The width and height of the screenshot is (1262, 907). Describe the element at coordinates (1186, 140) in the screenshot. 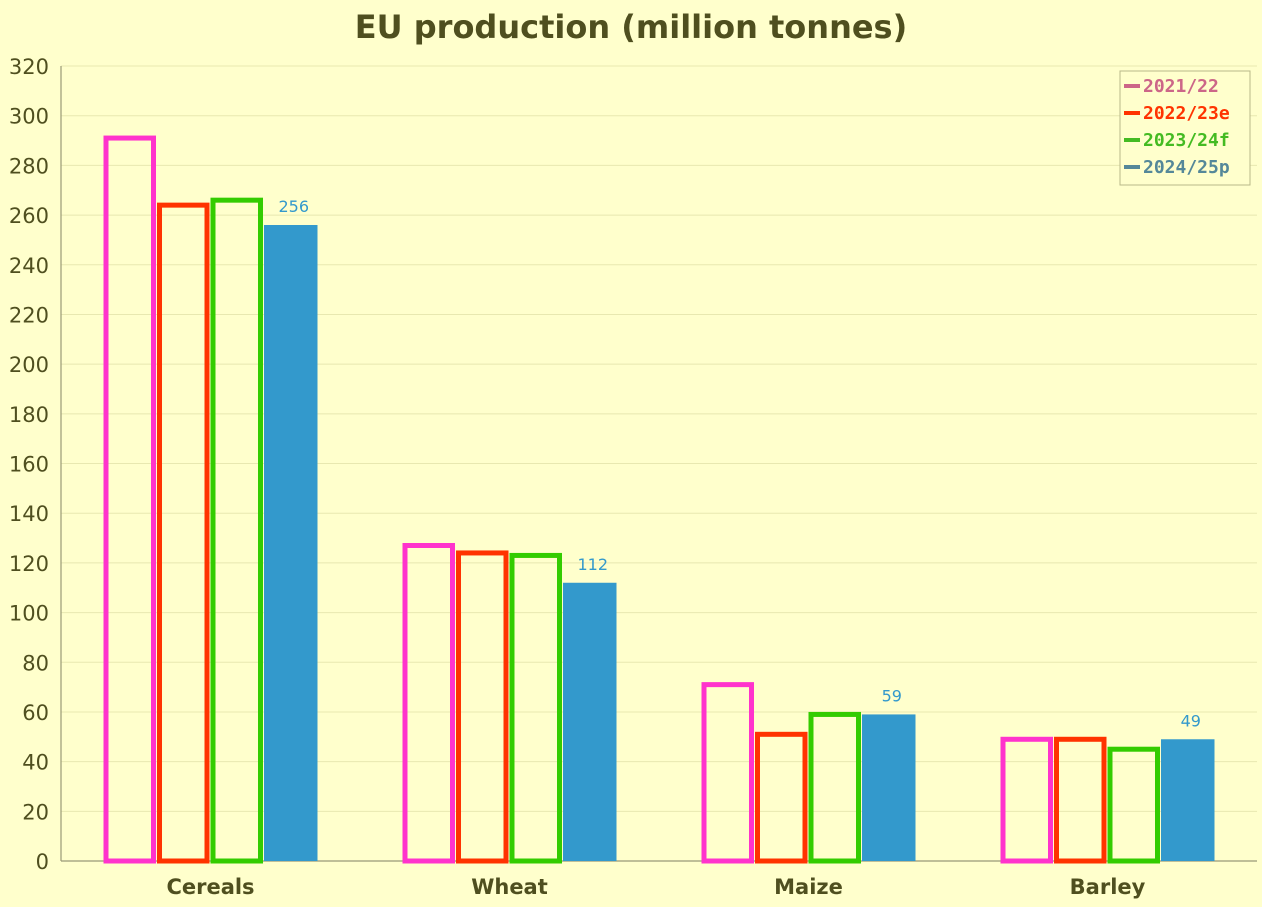

I see `legend-item-label: 2023/24f` at that location.